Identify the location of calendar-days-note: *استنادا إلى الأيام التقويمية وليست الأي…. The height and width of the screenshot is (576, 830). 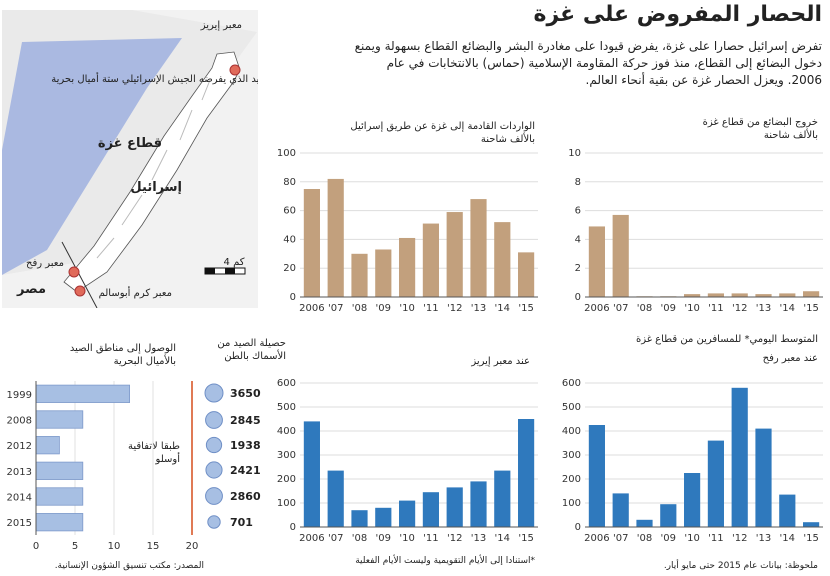
(445, 561).